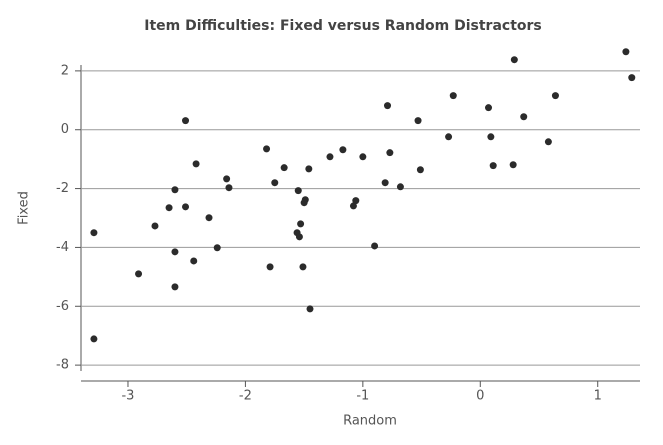  Describe the element at coordinates (62, 188) in the screenshot. I see `y-tick-label: -2` at that location.